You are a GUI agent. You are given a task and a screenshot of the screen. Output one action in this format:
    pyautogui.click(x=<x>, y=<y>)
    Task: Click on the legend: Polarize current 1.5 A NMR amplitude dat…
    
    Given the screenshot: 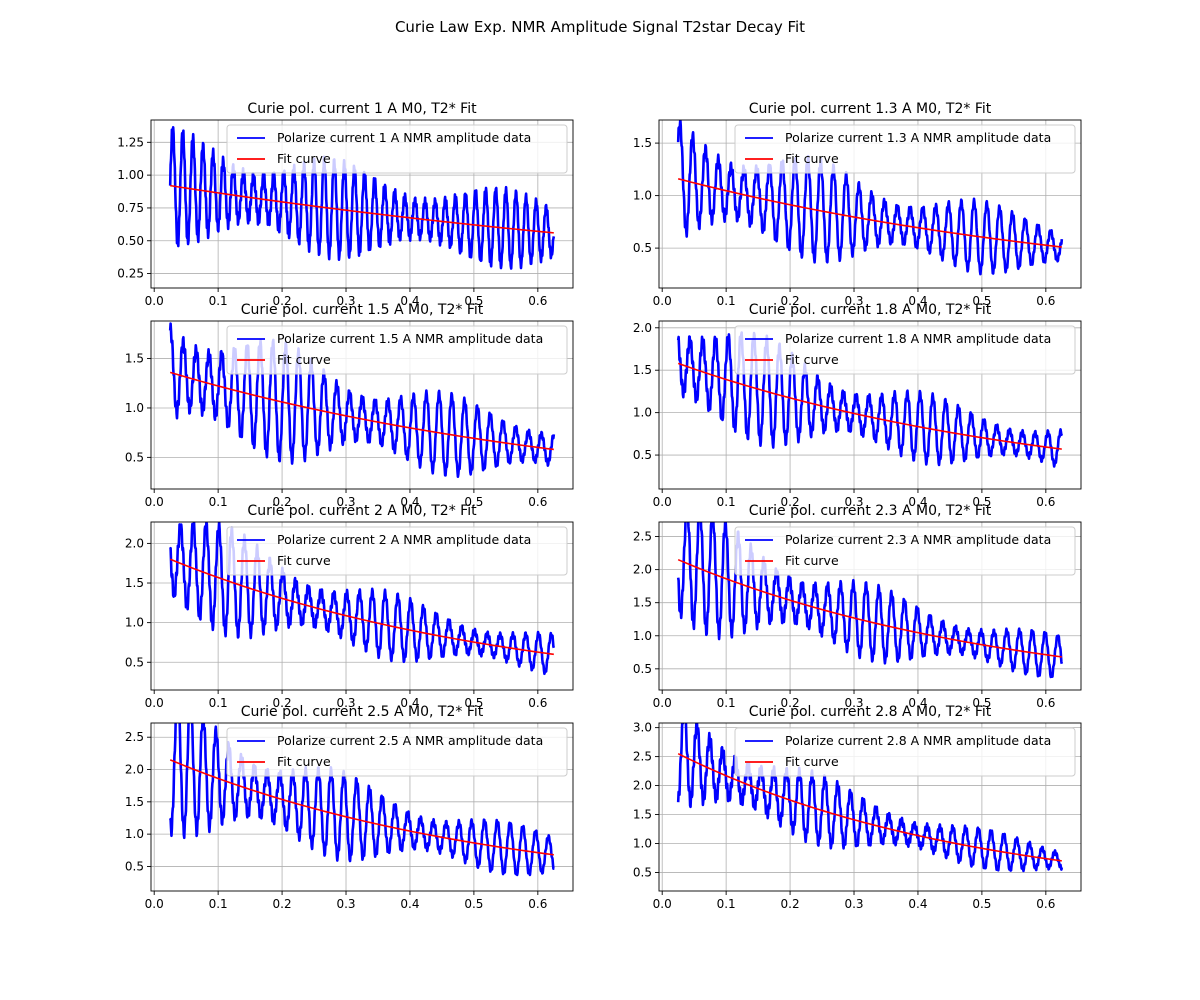 What is the action you would take?
    pyautogui.click(x=397, y=350)
    